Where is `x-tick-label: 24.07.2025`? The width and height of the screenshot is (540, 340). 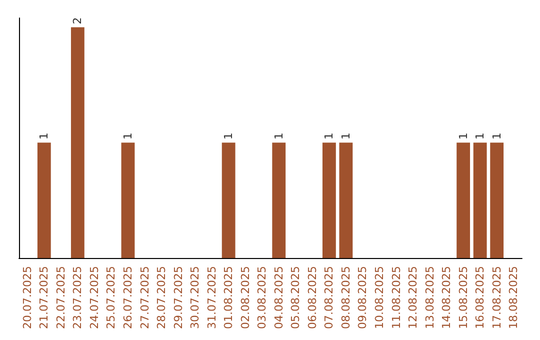 x-tick-label: 24.07.2025 is located at coordinates (94, 298).